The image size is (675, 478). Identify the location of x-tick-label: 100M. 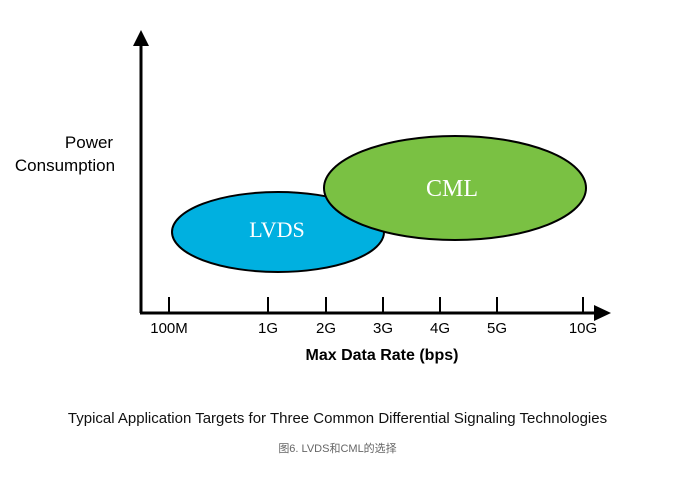
(169, 328).